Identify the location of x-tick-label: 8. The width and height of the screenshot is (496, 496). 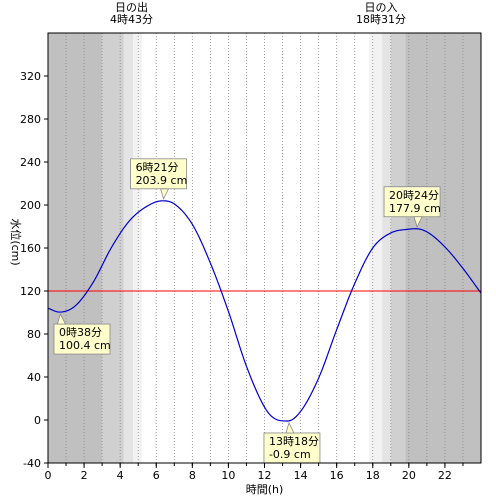
(192, 475).